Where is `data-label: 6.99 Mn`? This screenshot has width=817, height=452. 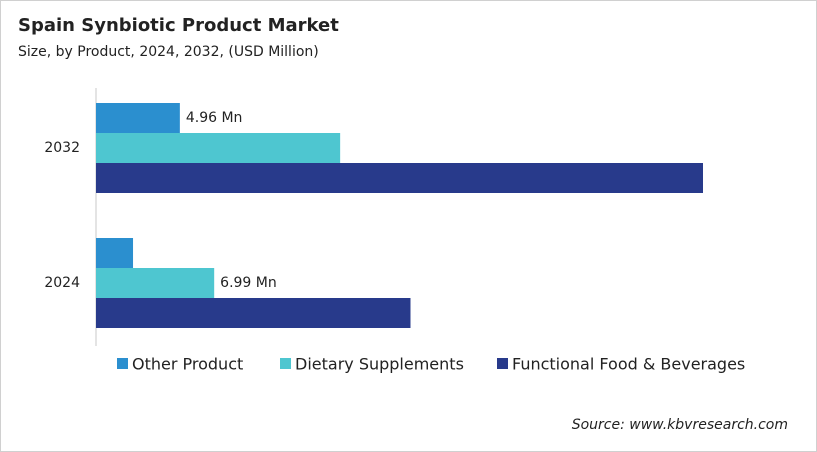 data-label: 6.99 Mn is located at coordinates (248, 283).